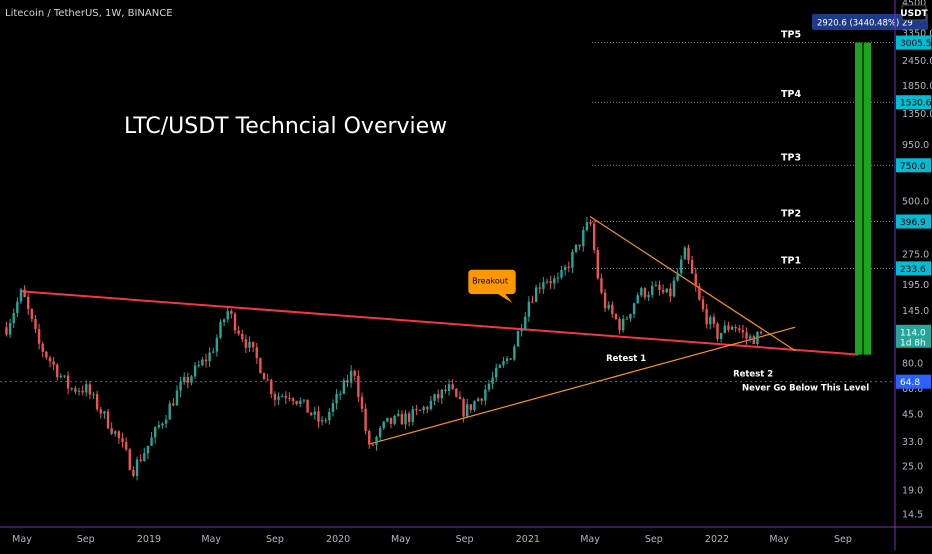  I want to click on price-tick-label: 60.0, so click(912, 389).